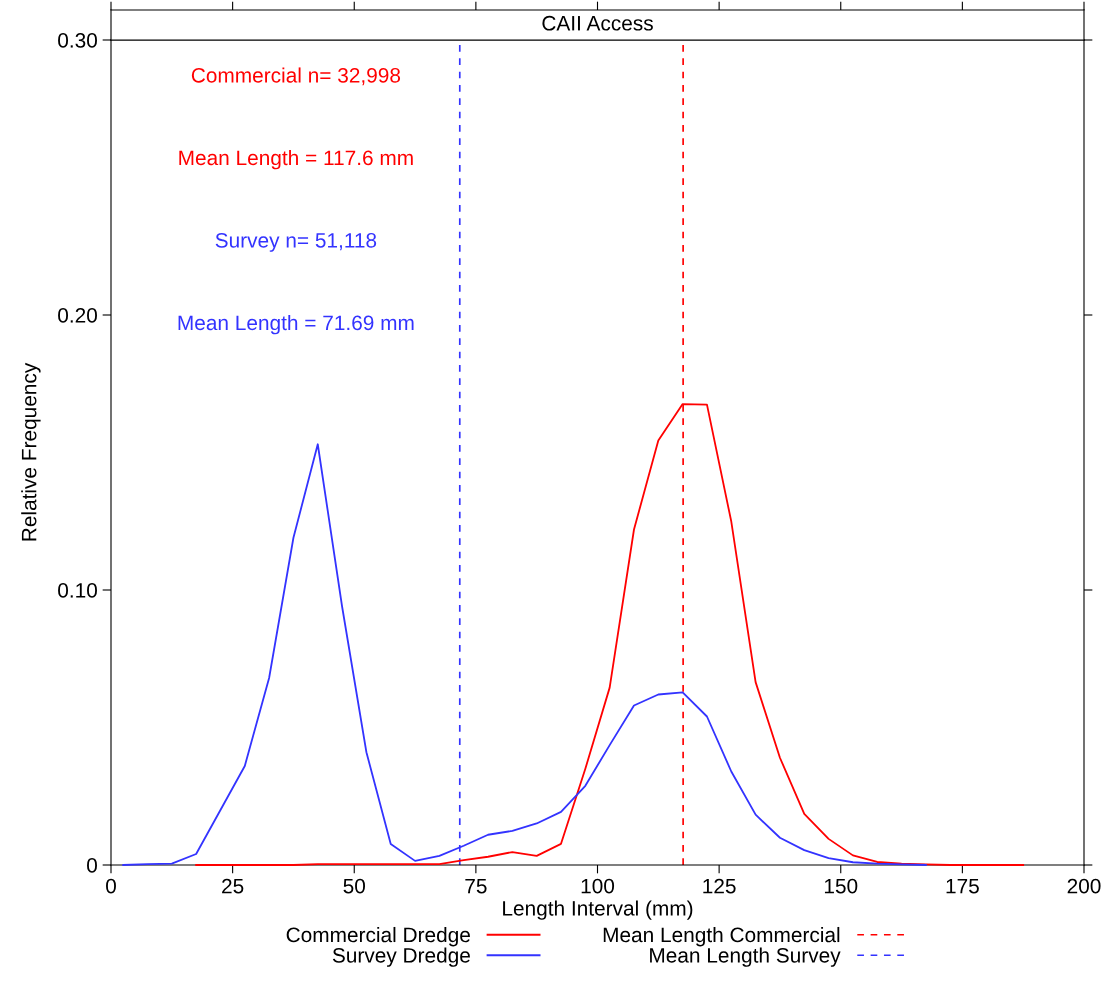 This screenshot has width=1106, height=984. What do you see at coordinates (296, 324) in the screenshot?
I see `annotation: Mean Length = 71.69 mm` at bounding box center [296, 324].